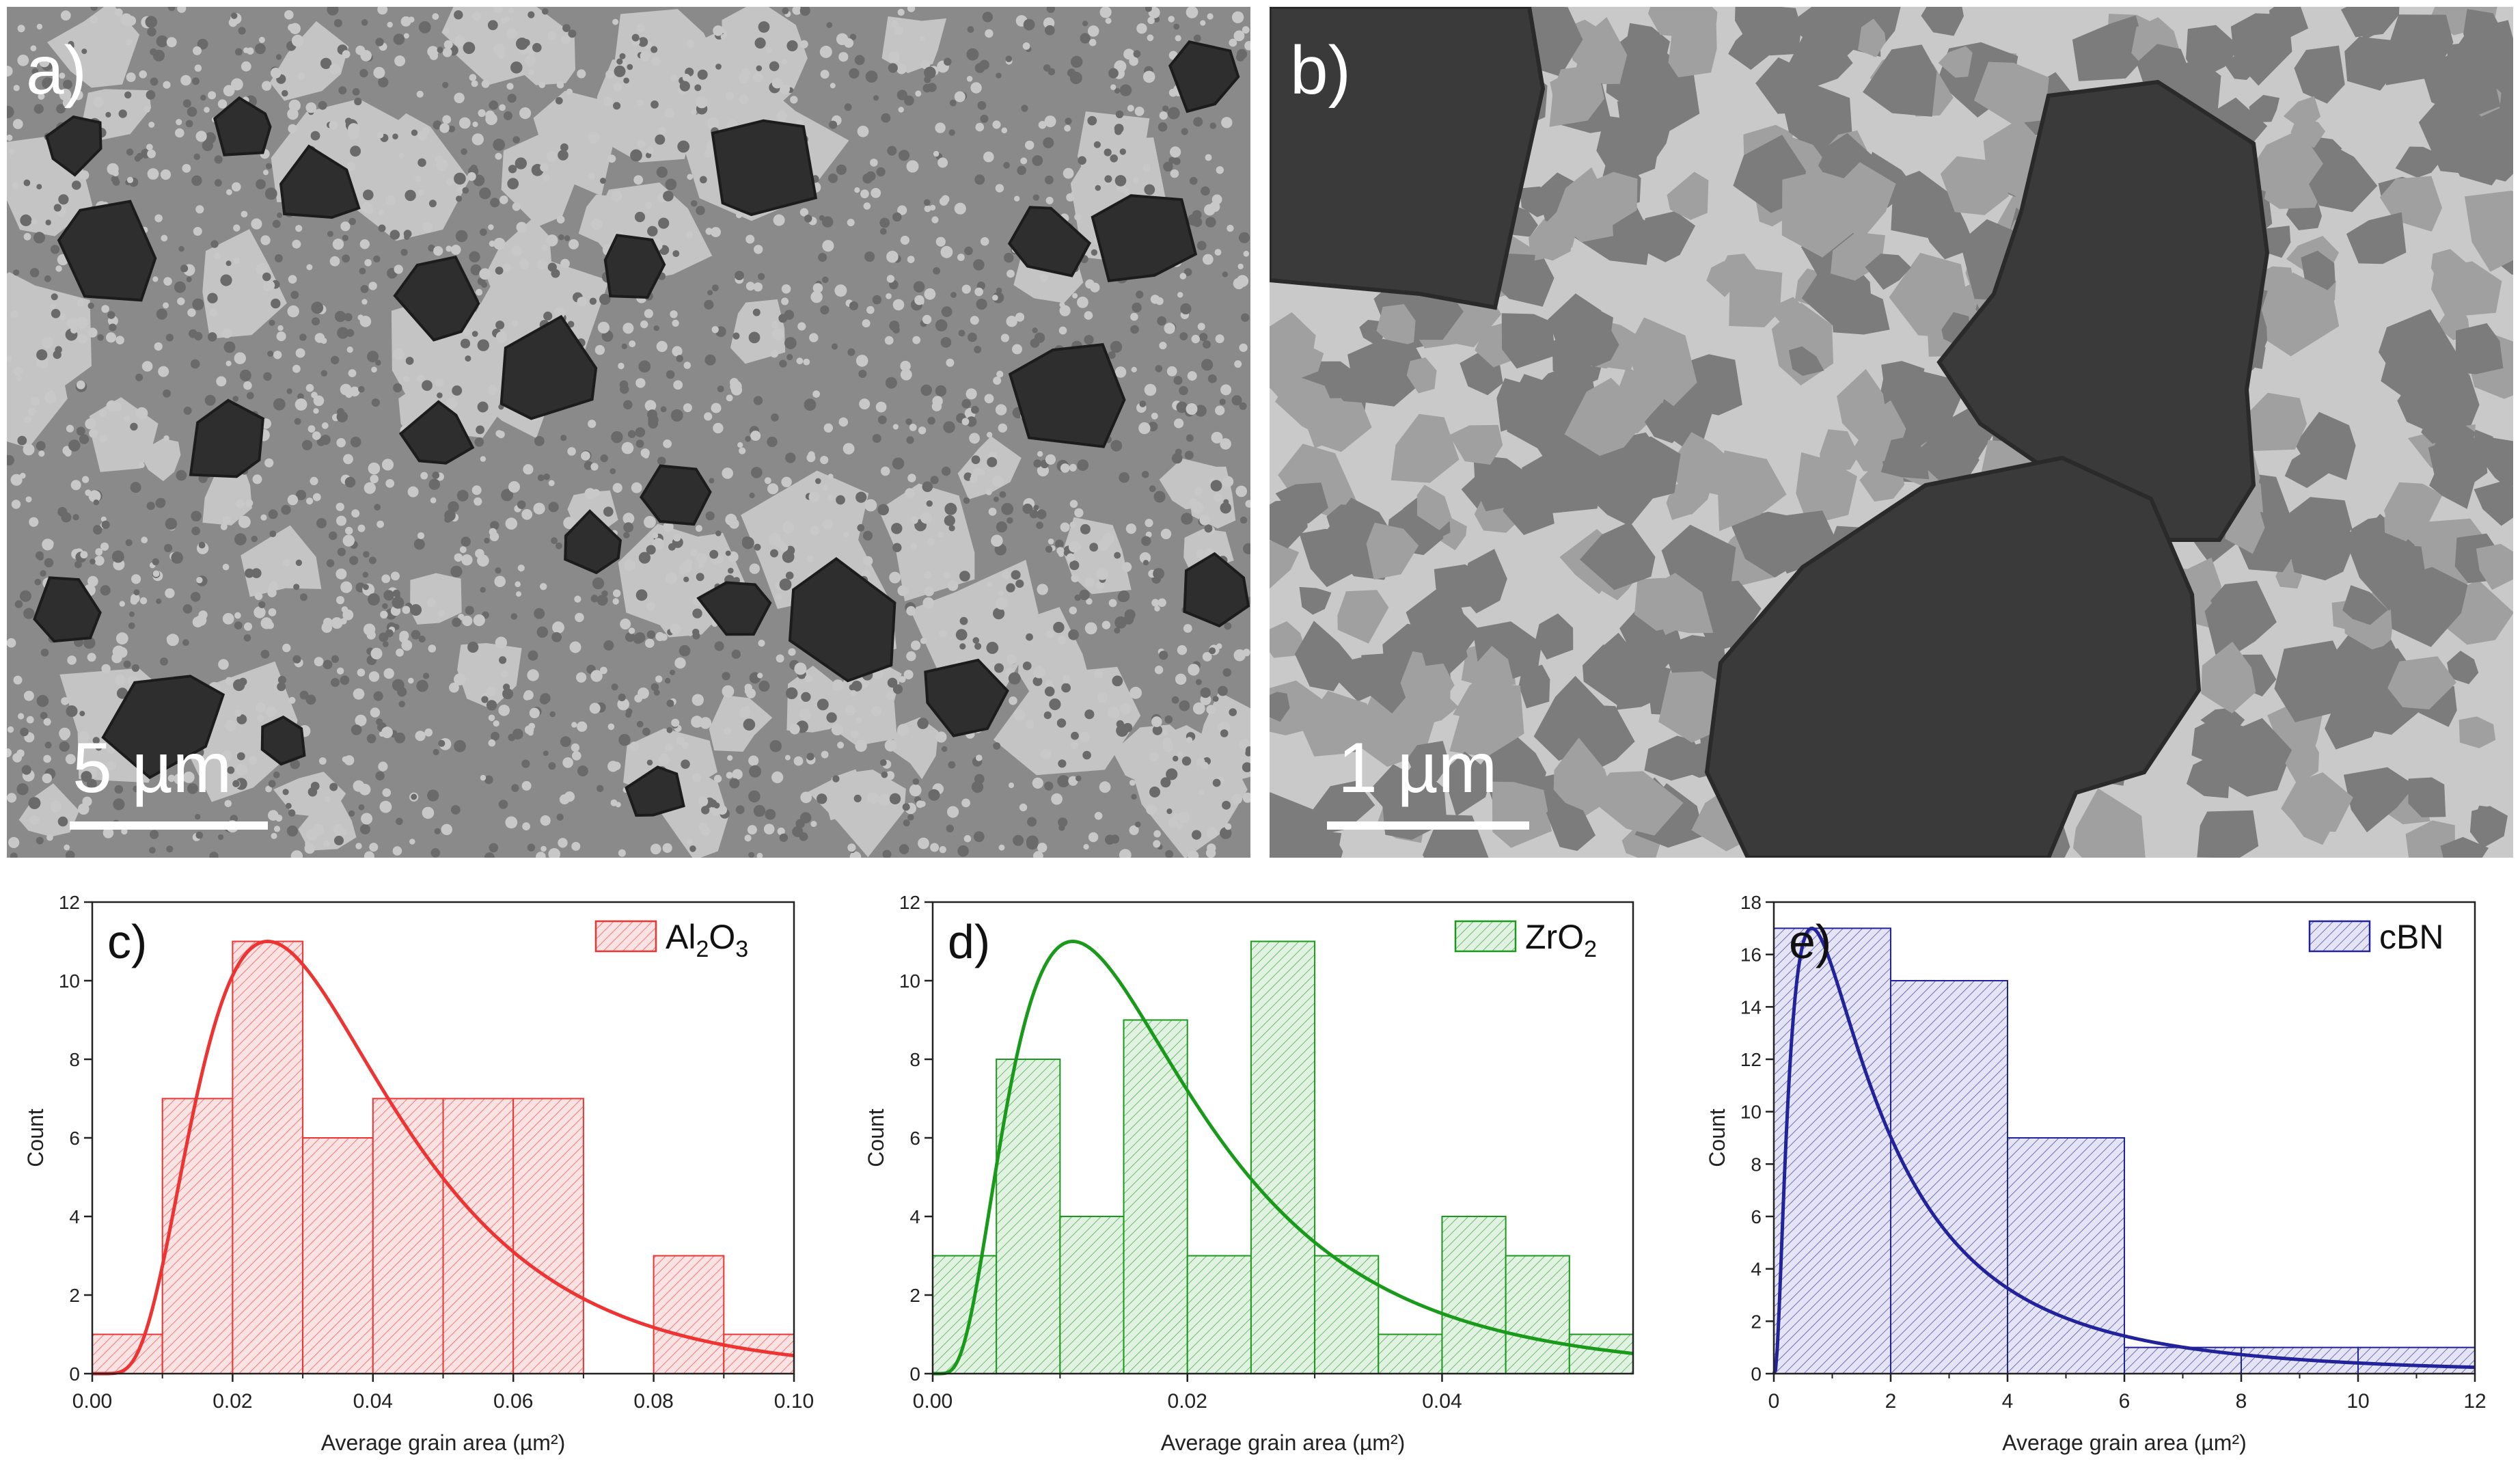 This screenshot has width=2520, height=1470. I want to click on panel-label: c), so click(127, 942).